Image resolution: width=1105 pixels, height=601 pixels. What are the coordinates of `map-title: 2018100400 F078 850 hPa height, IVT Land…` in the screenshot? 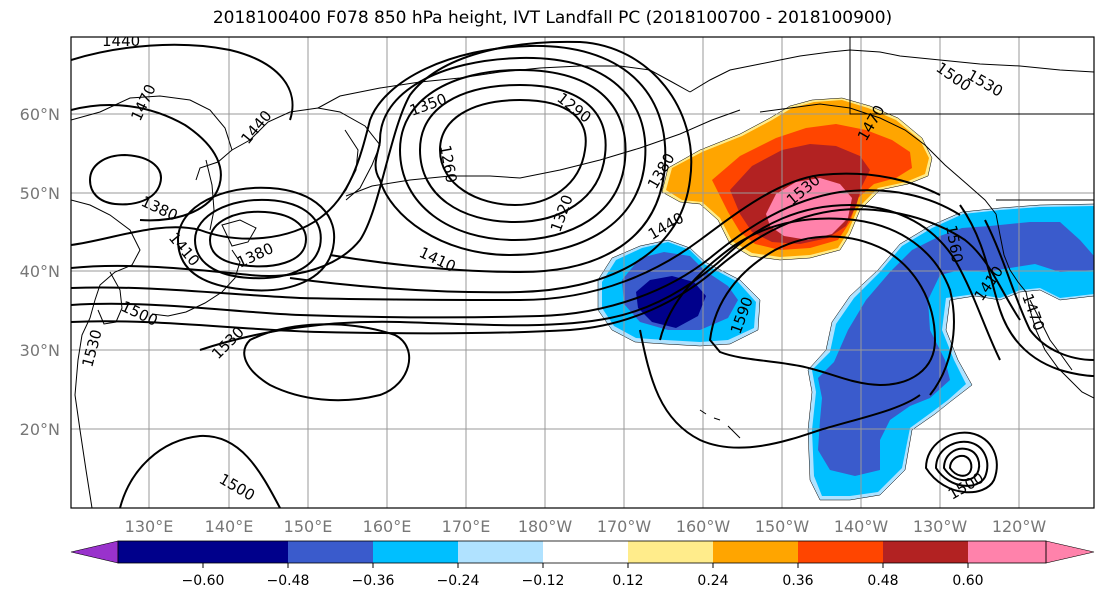 It's located at (552, 18).